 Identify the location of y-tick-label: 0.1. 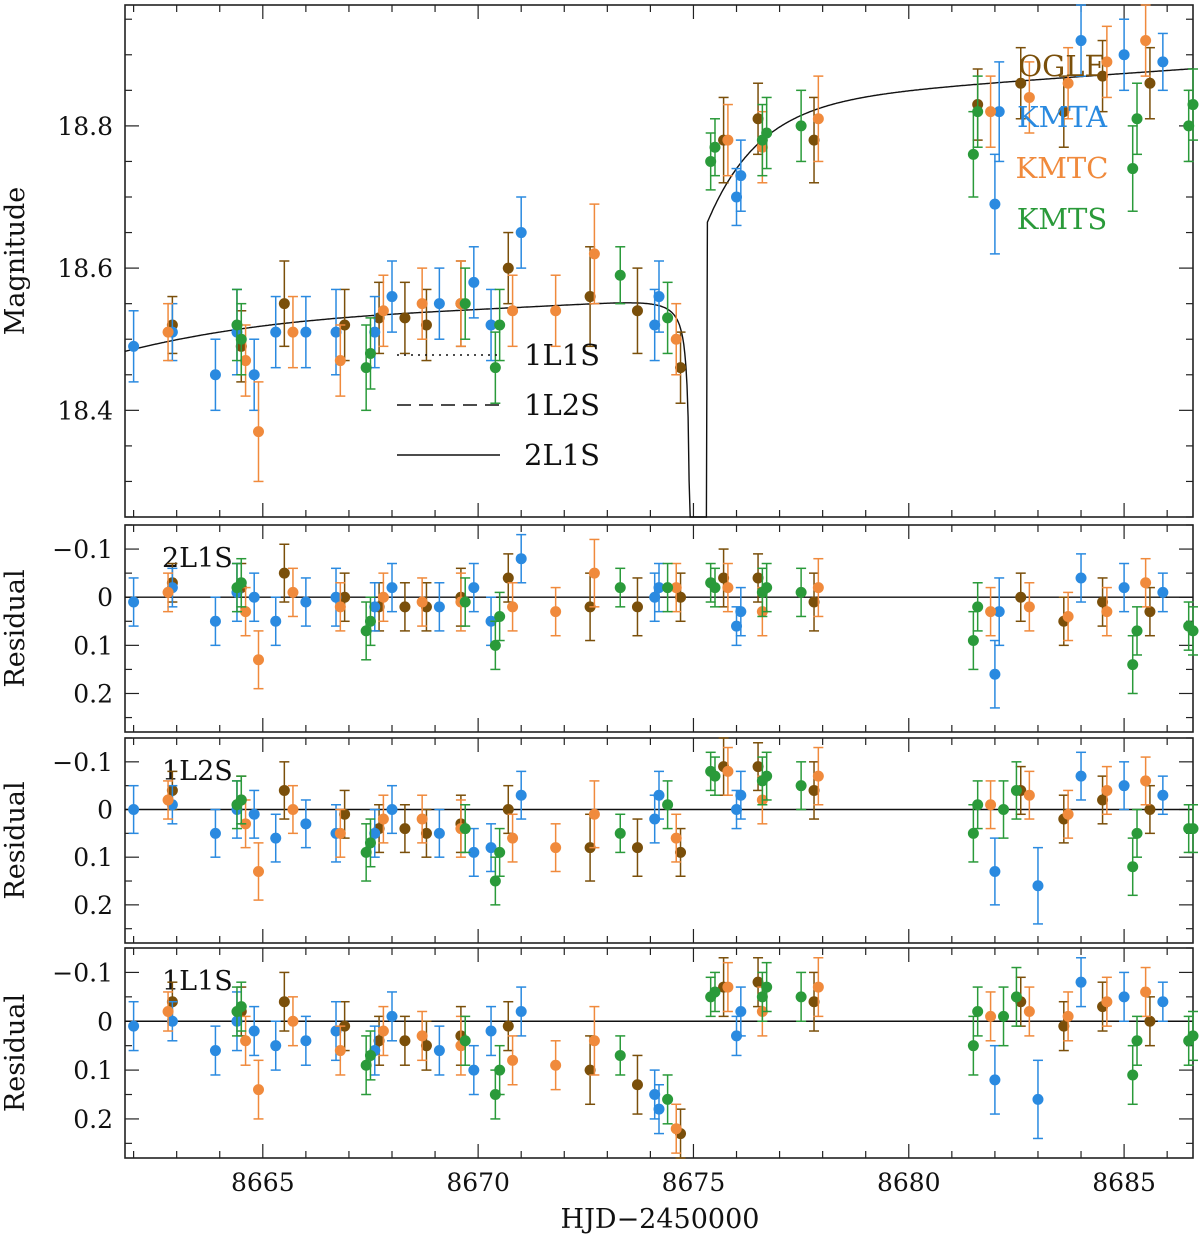
(93, 1070).